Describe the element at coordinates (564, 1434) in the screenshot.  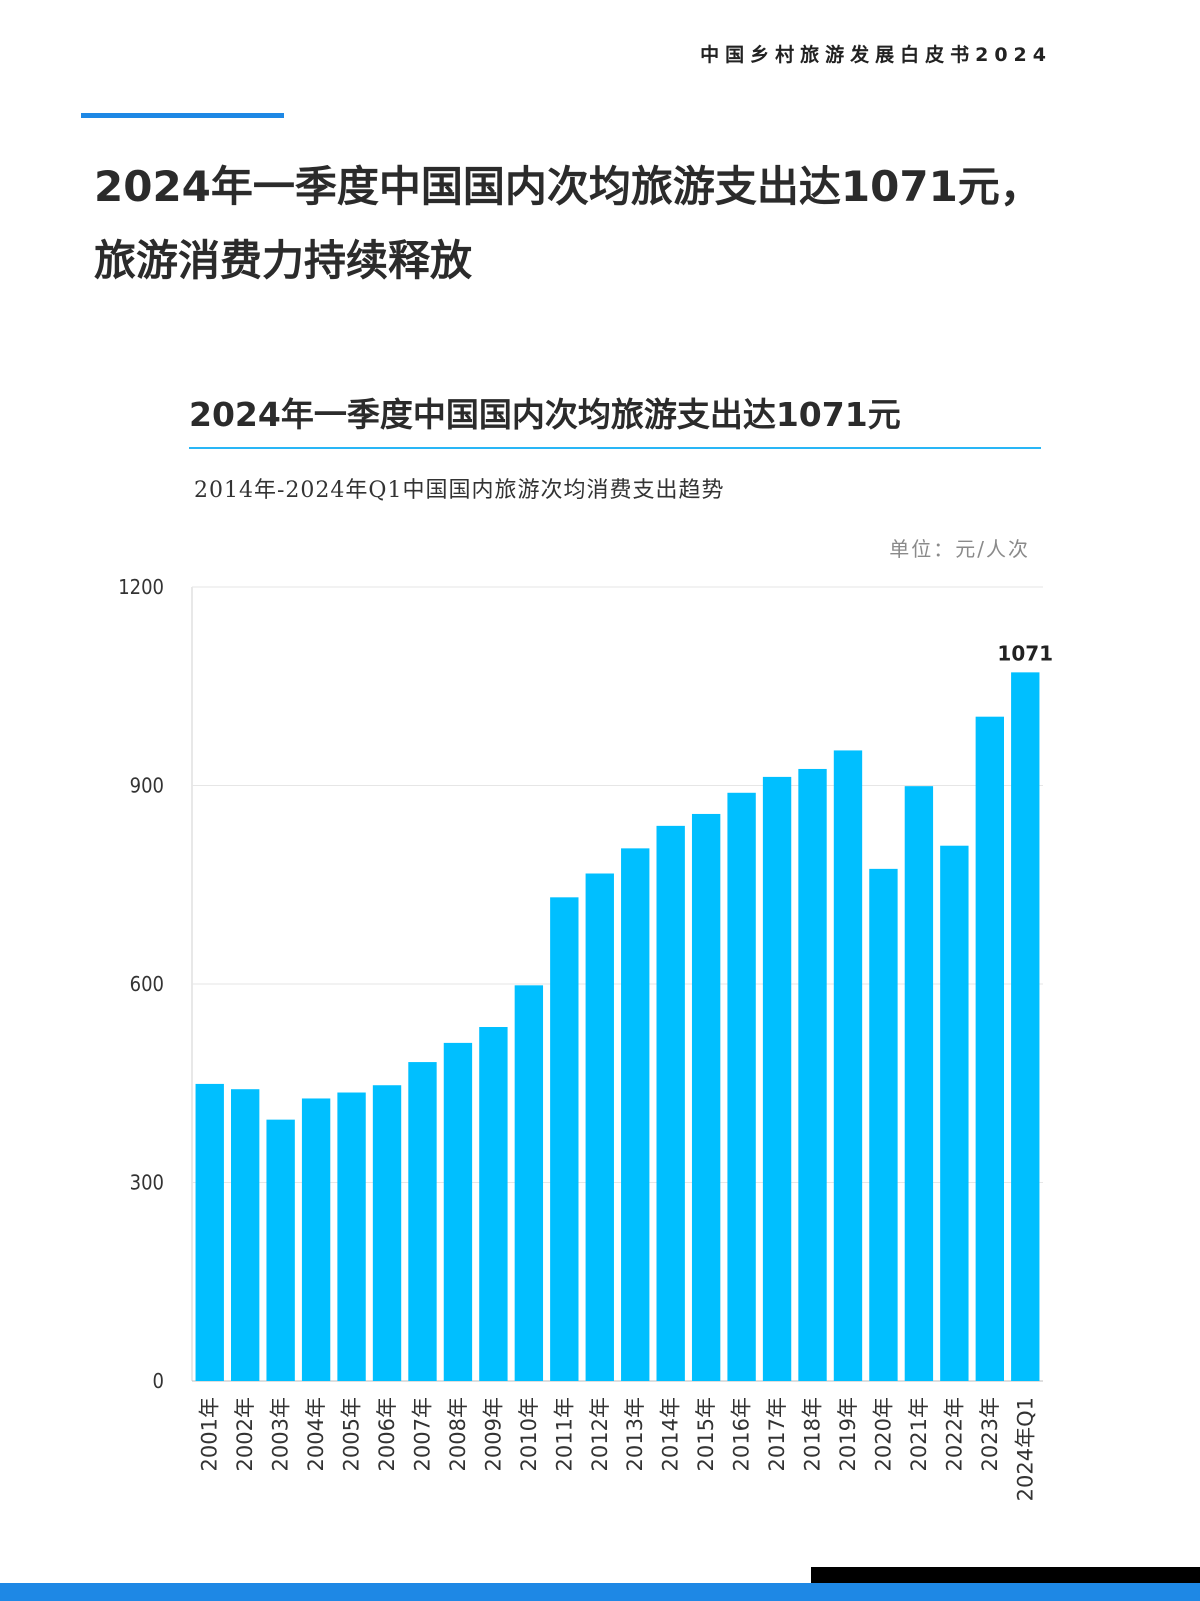
I see `x-tick-label: 2011年` at that location.